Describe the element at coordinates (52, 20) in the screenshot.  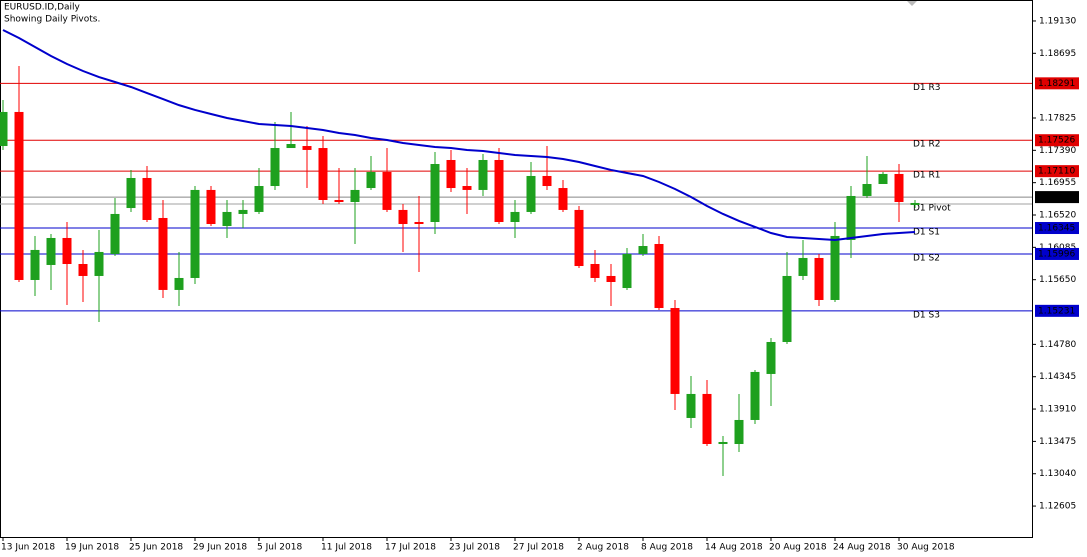
I see `chart-subtitle: Showing Daily Pivots.` at that location.